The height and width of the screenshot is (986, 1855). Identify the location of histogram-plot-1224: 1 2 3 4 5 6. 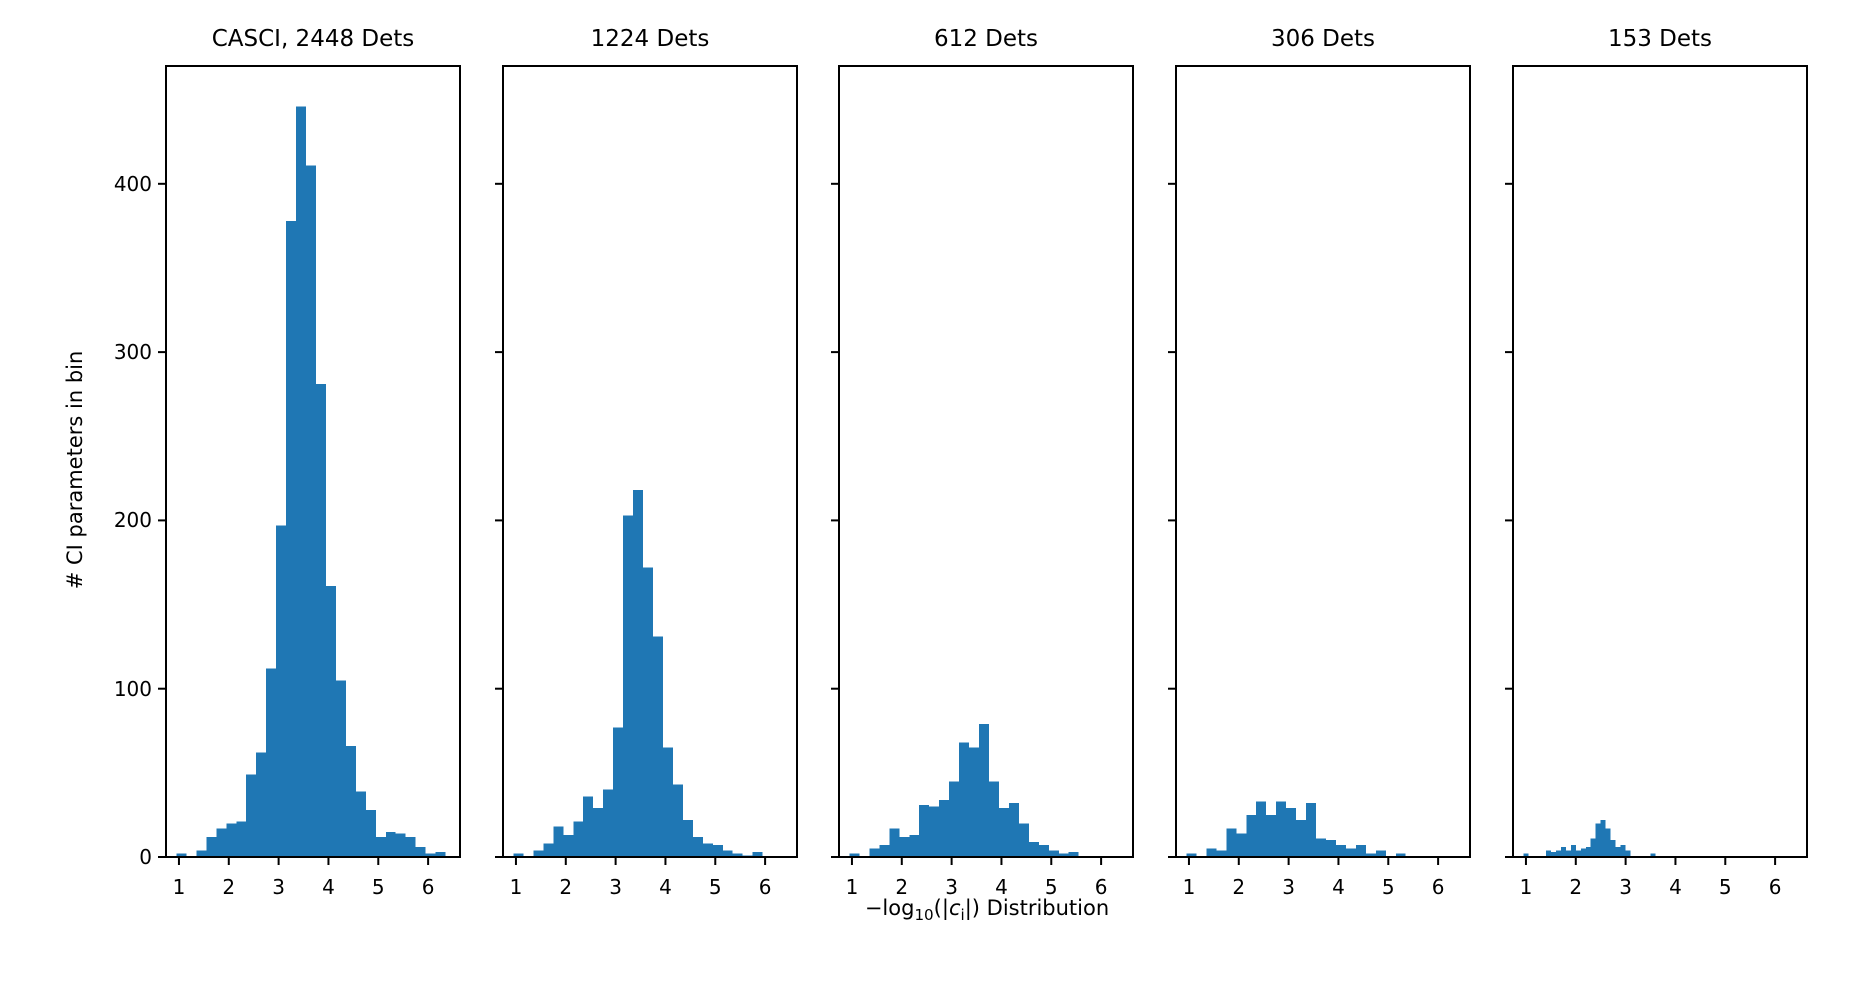
(646, 482).